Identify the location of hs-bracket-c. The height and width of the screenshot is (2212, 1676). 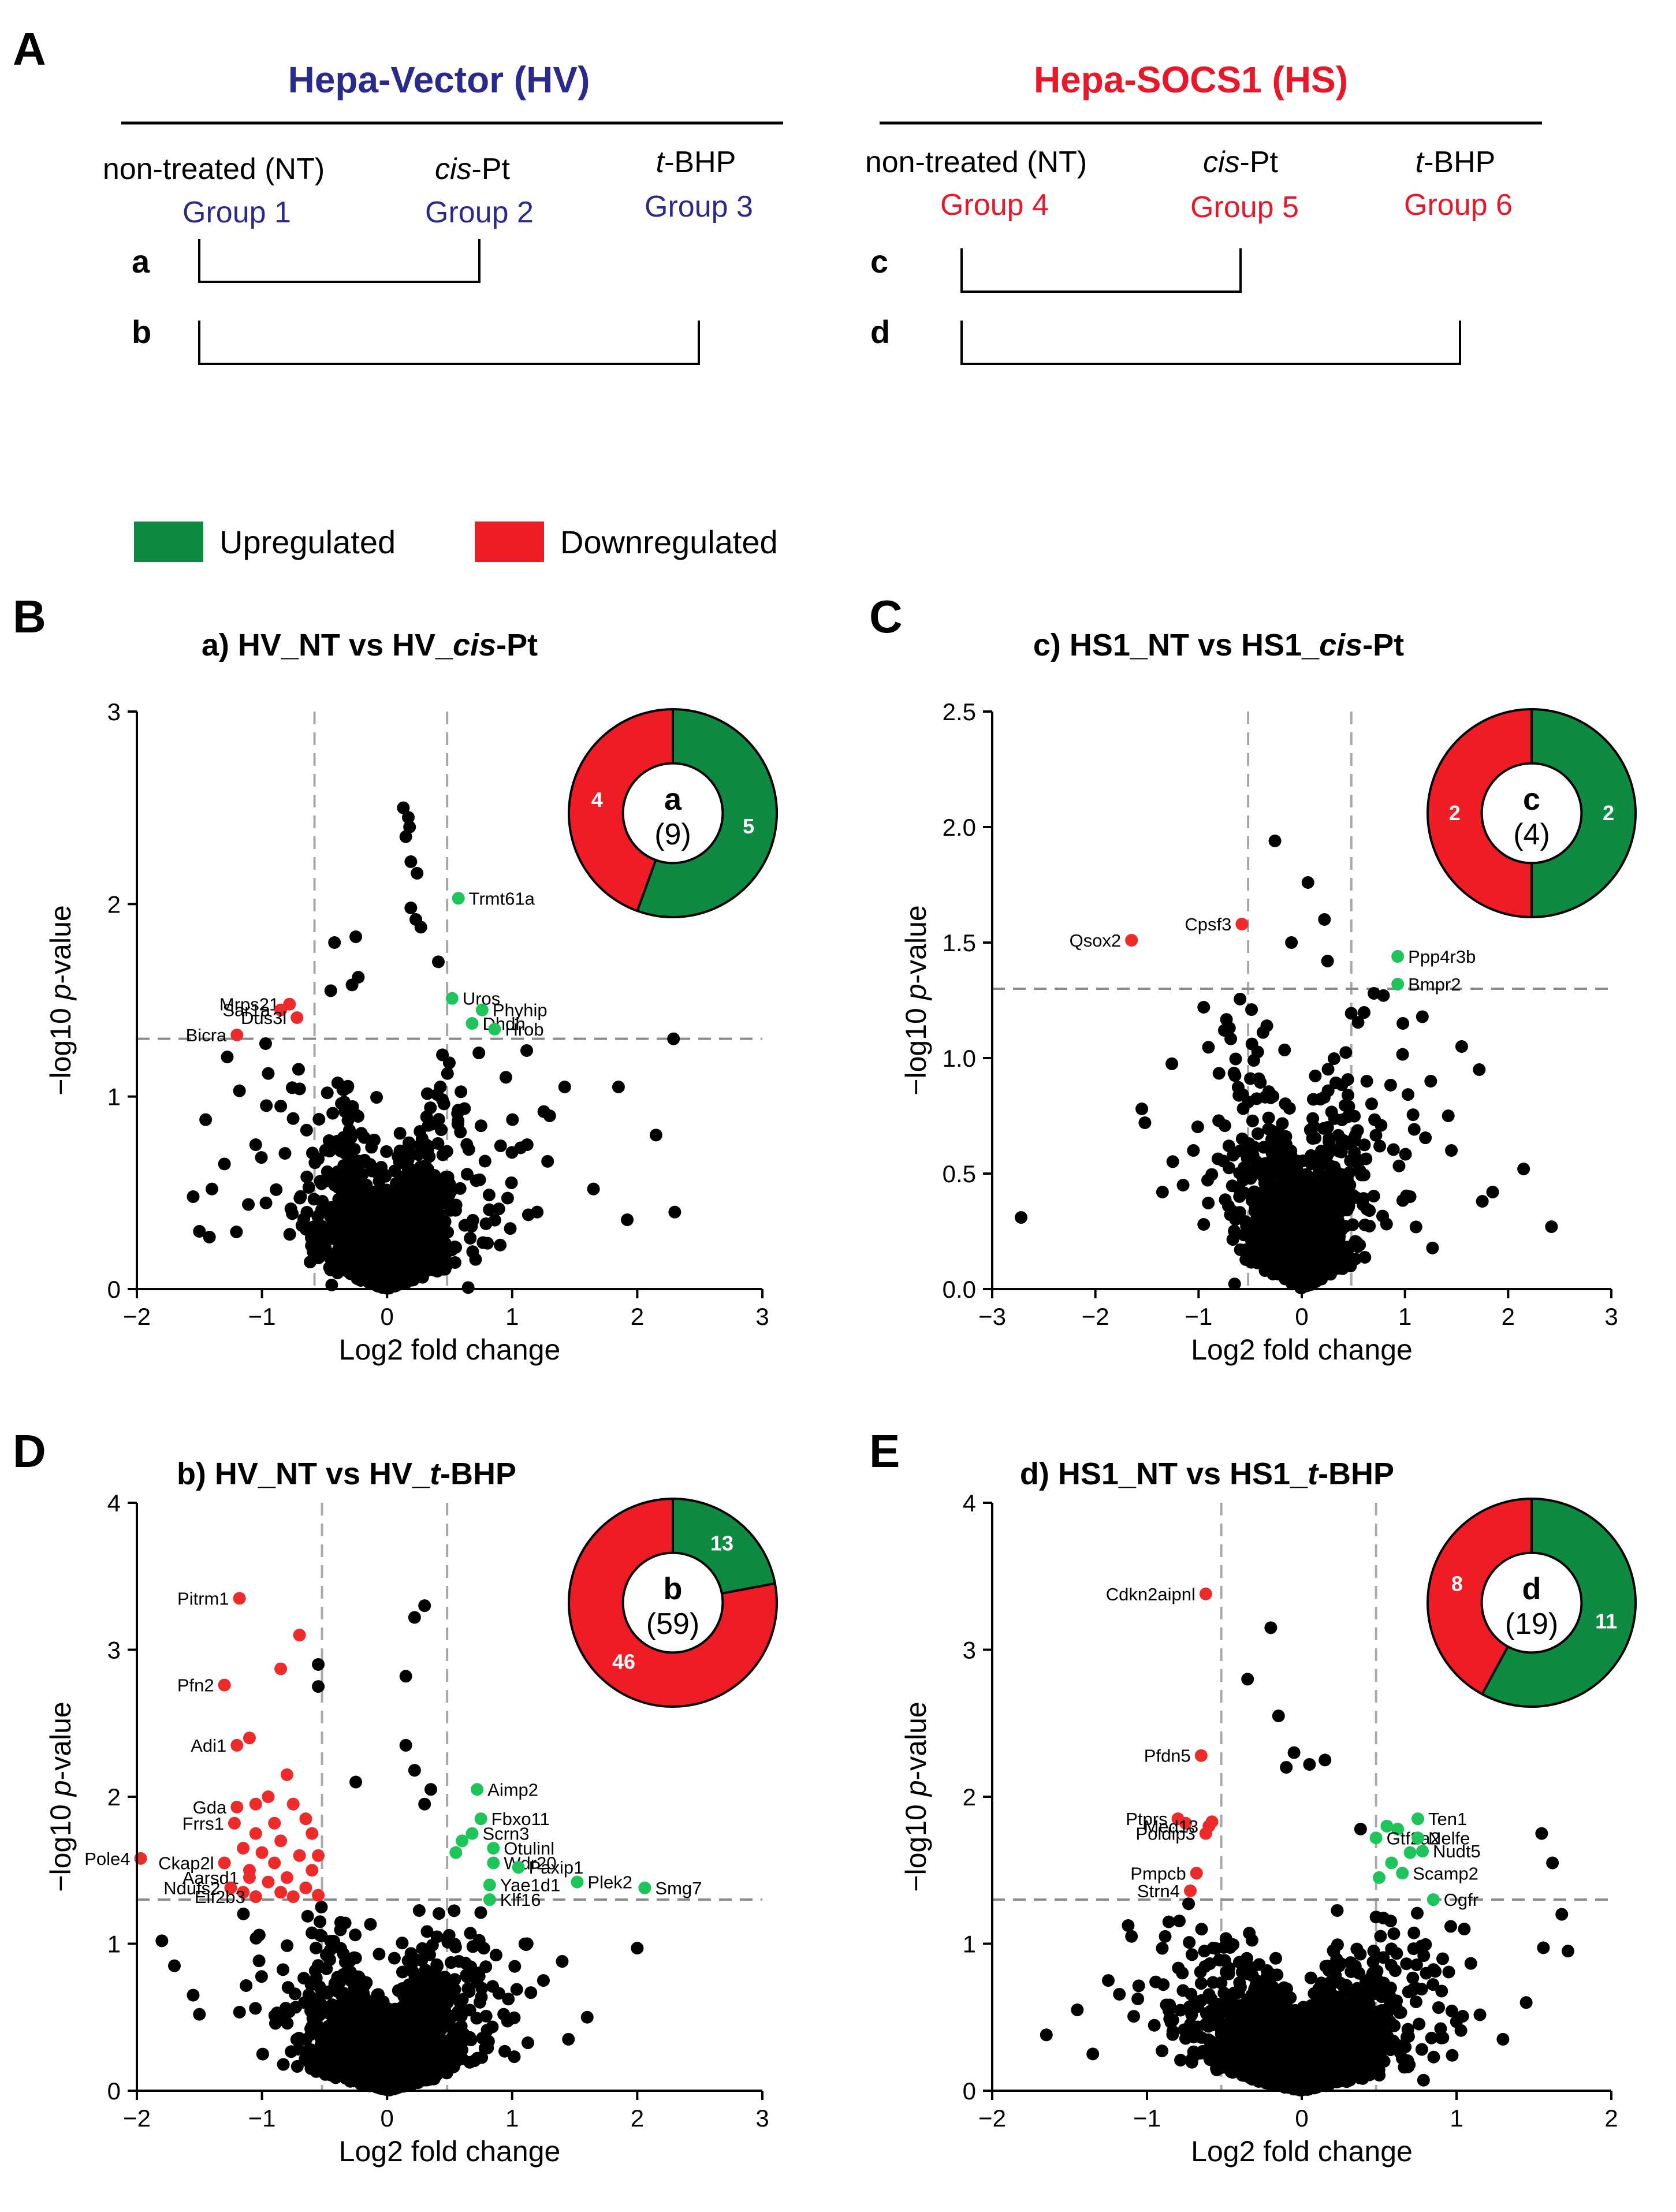
(1101, 270).